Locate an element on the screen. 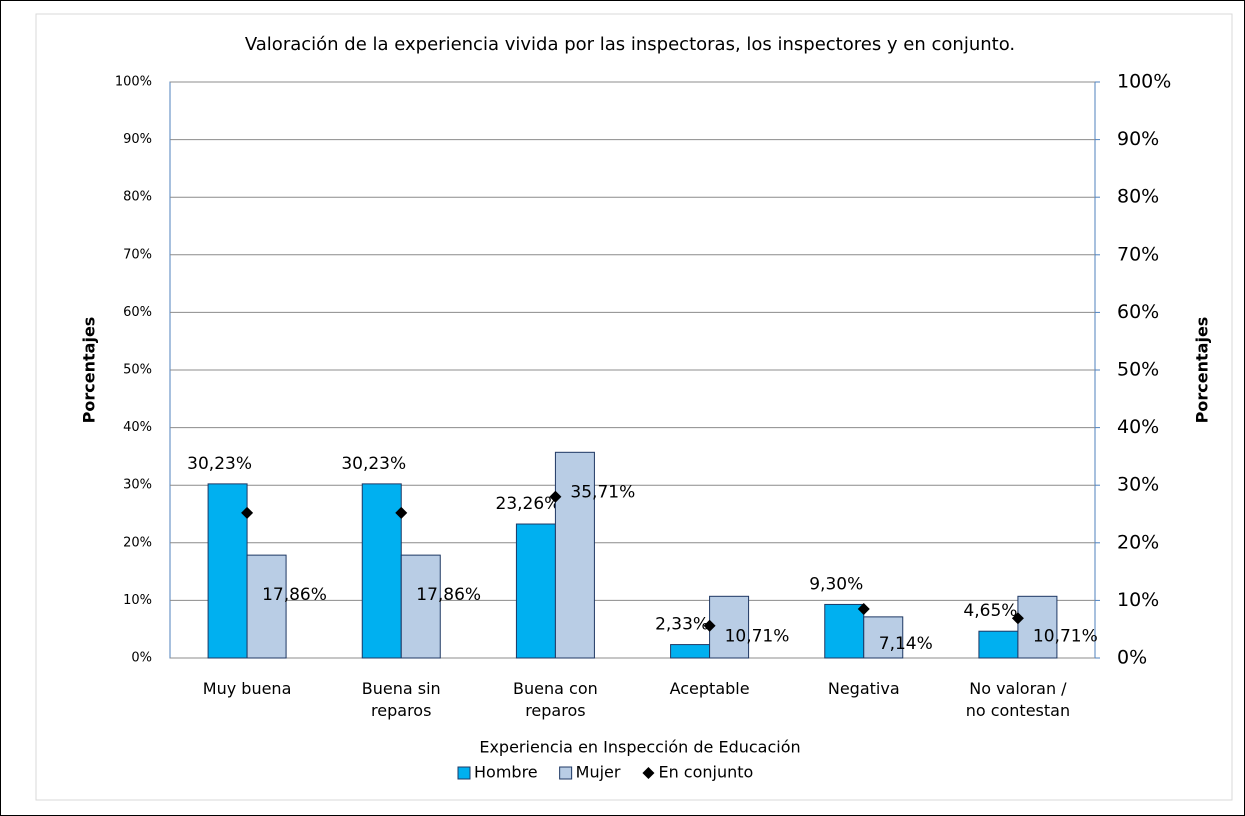  data-label: 2,33% is located at coordinates (682, 625).